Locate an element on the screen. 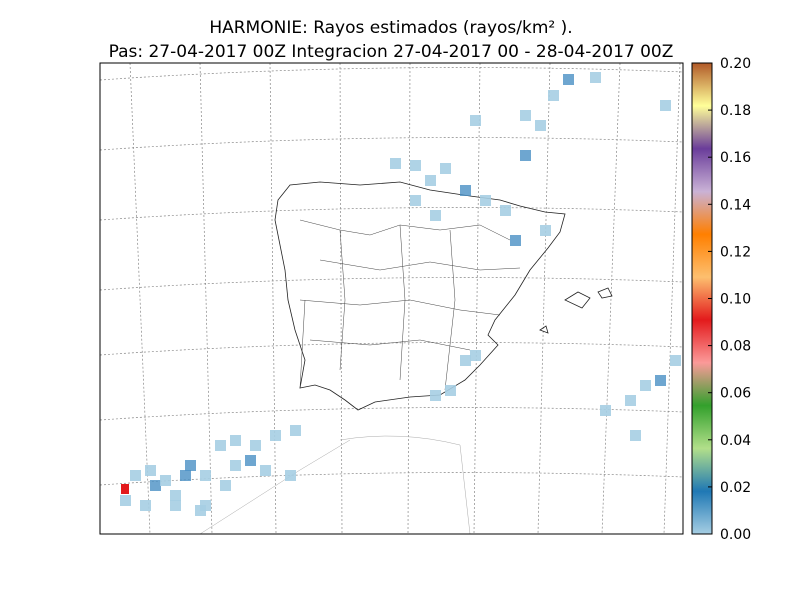 The height and width of the screenshot is (600, 800). colorbar-tick-label: 0.12 is located at coordinates (735, 252).